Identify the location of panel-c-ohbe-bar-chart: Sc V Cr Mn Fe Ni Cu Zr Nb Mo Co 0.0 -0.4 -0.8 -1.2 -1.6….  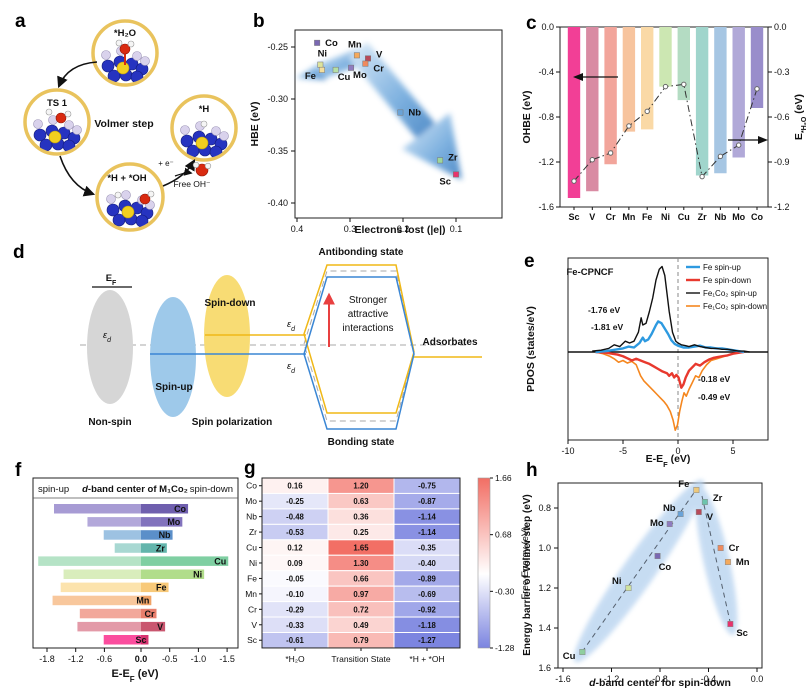
(664, 122).